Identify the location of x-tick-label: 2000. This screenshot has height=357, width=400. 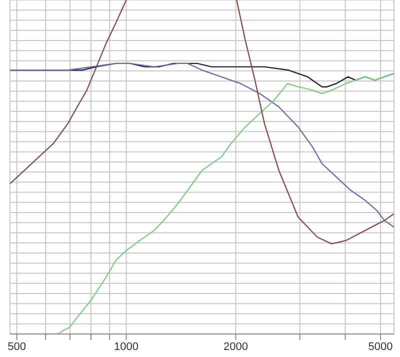
(236, 346).